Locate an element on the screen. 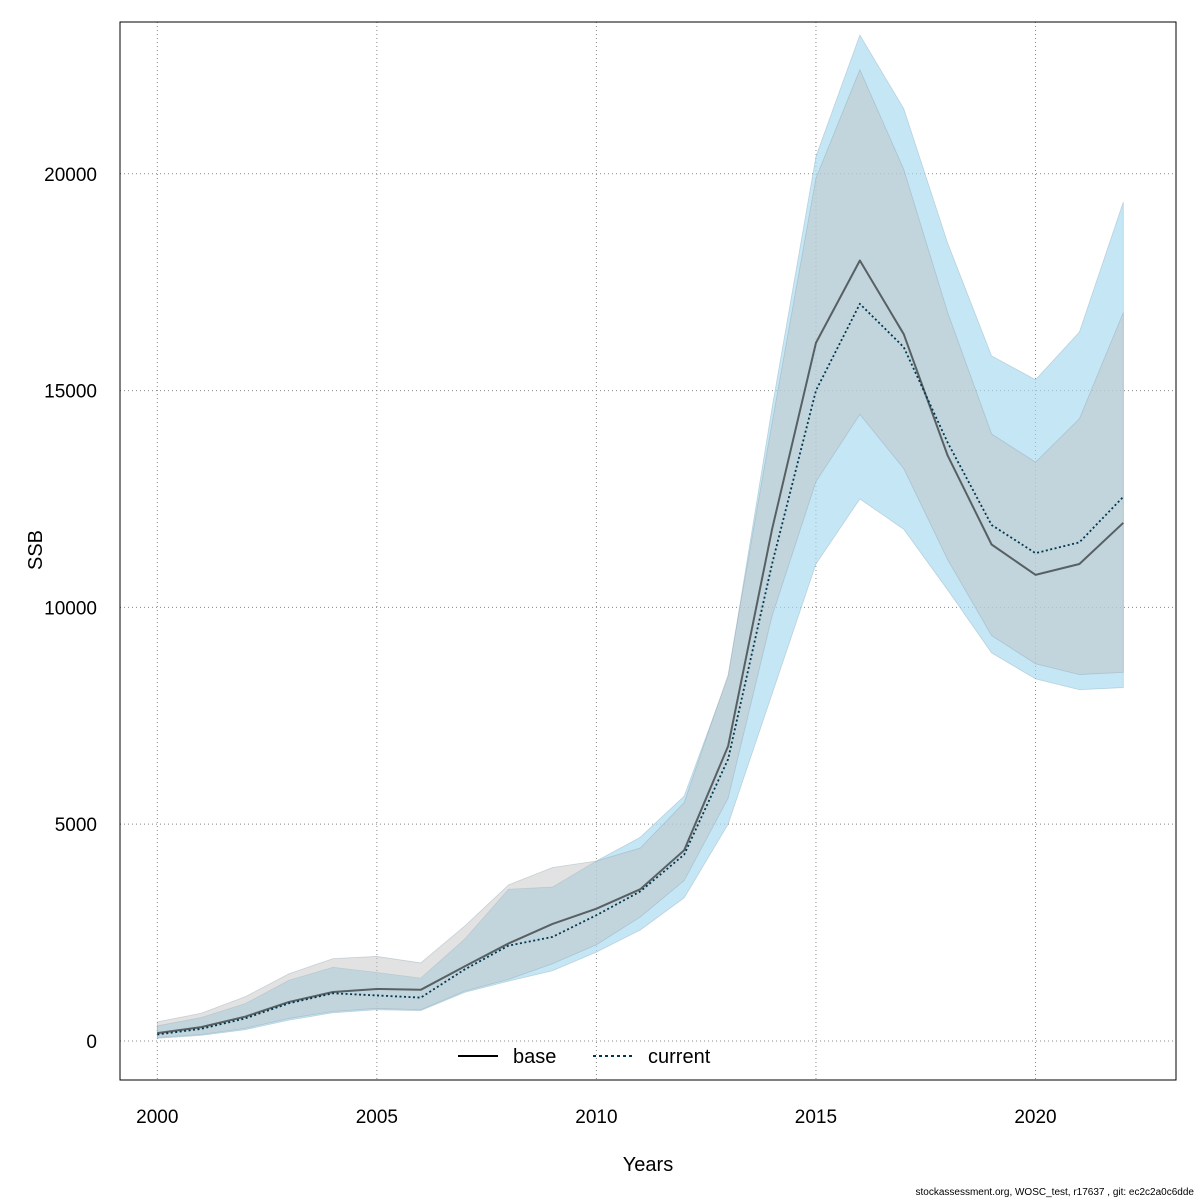 The height and width of the screenshot is (1200, 1200). y-axis-title: SSB is located at coordinates (36, 550).